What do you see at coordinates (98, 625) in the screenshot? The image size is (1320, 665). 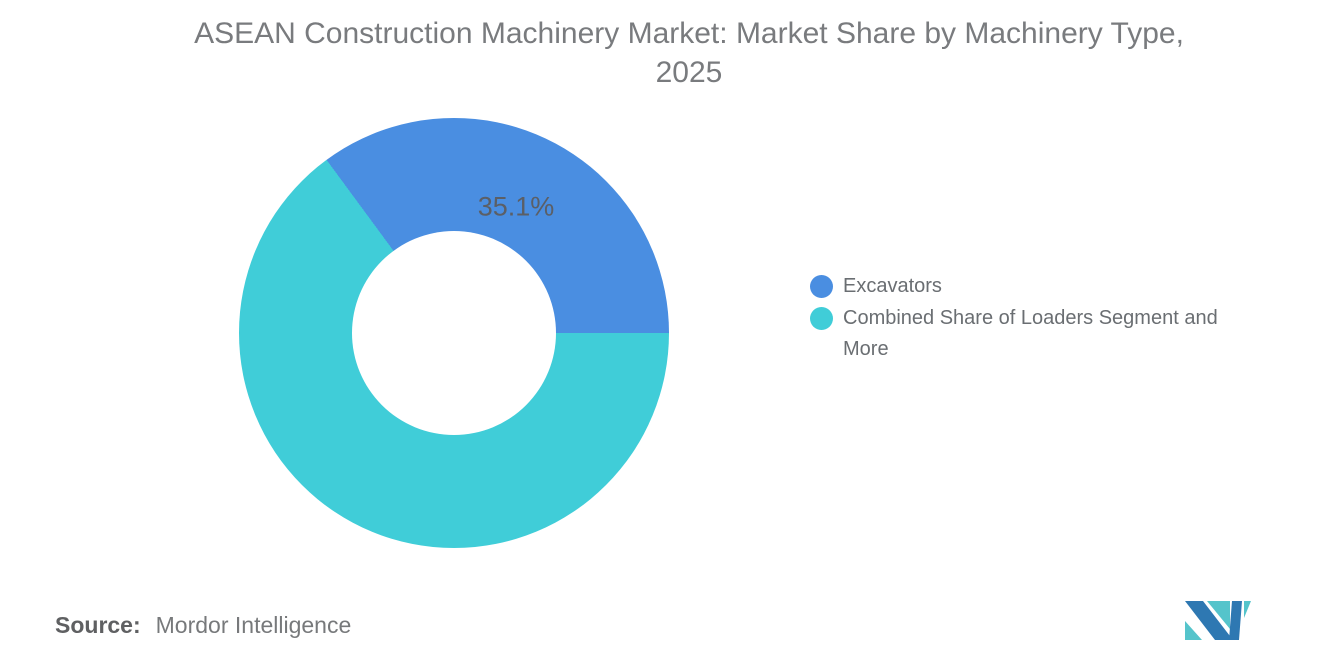 I see `source-label: Source:` at bounding box center [98, 625].